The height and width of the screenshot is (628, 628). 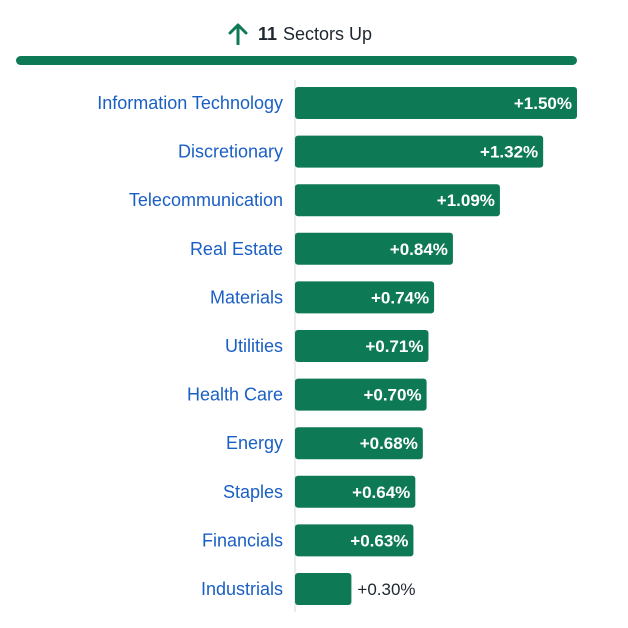 I want to click on arrow-up-icon, so click(x=238, y=34).